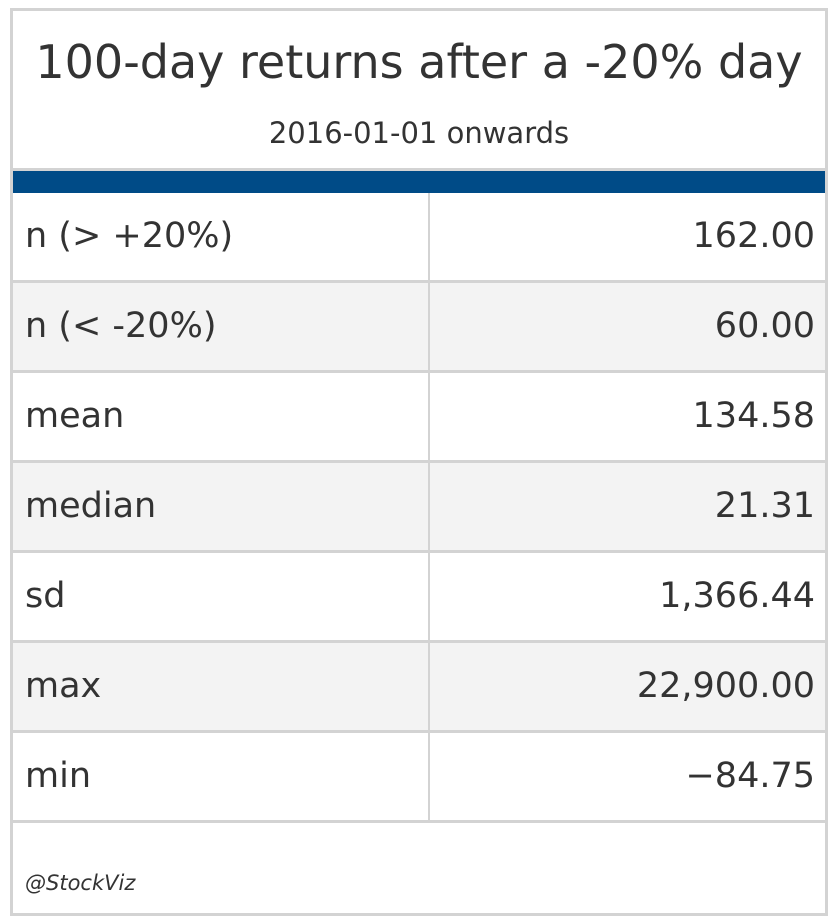 Image resolution: width=838 pixels, height=920 pixels. Describe the element at coordinates (221, 236) in the screenshot. I see `row-label: n (> +20%)` at that location.